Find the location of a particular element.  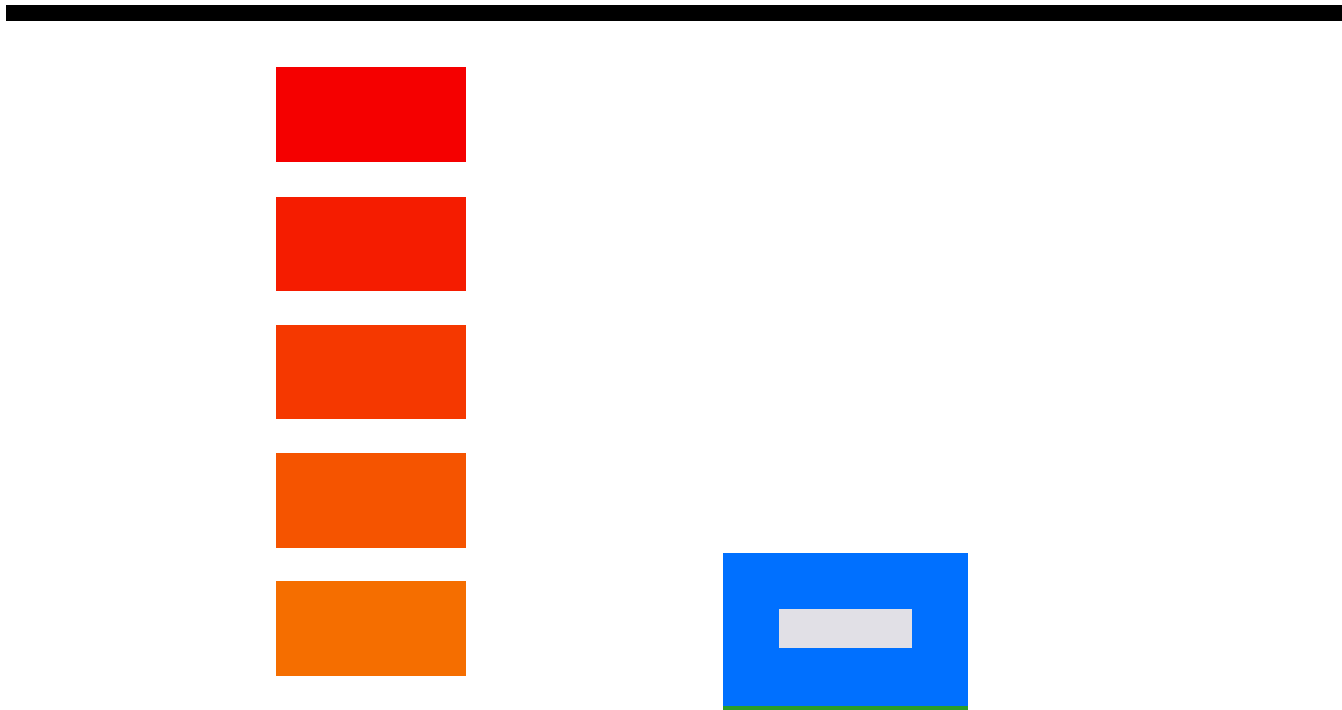

top-bar is located at coordinates (674, 13).